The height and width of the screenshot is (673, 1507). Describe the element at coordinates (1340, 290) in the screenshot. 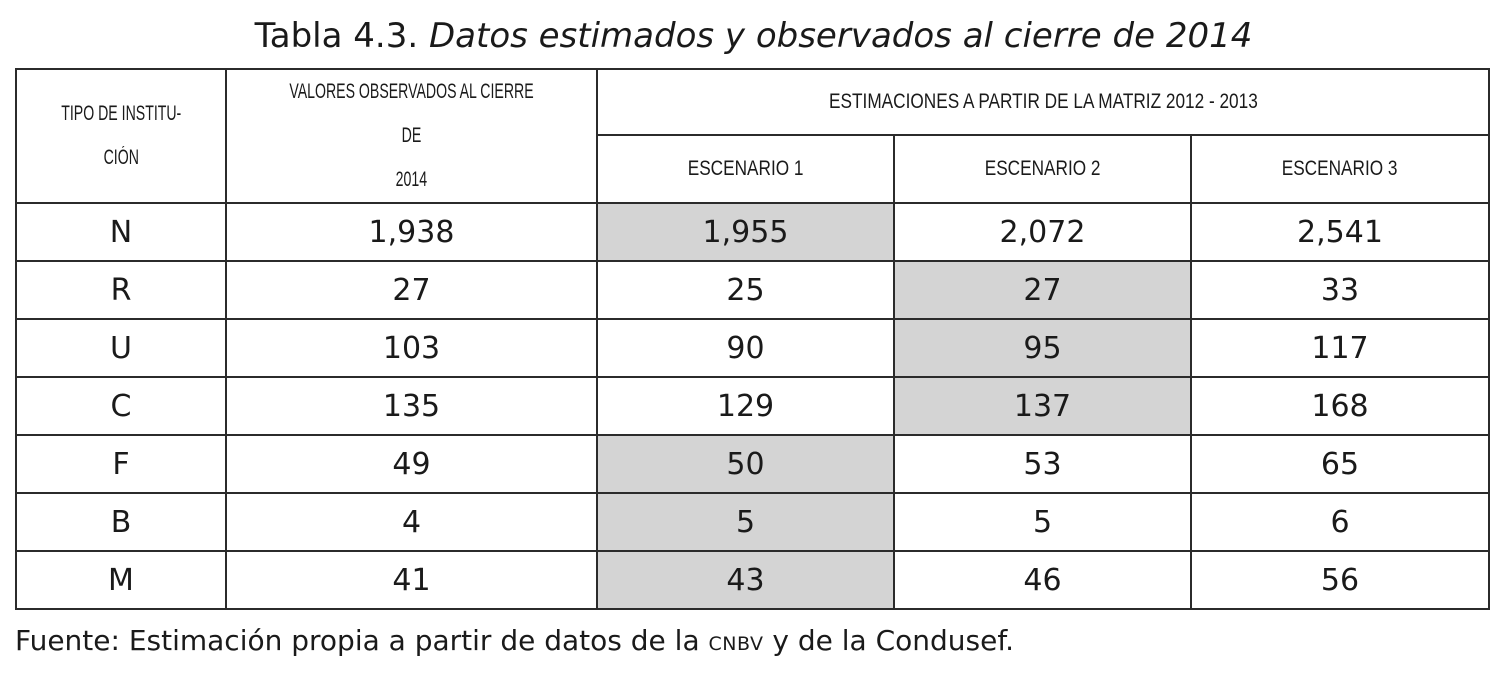

I see `cell-escenario-3: 33` at that location.